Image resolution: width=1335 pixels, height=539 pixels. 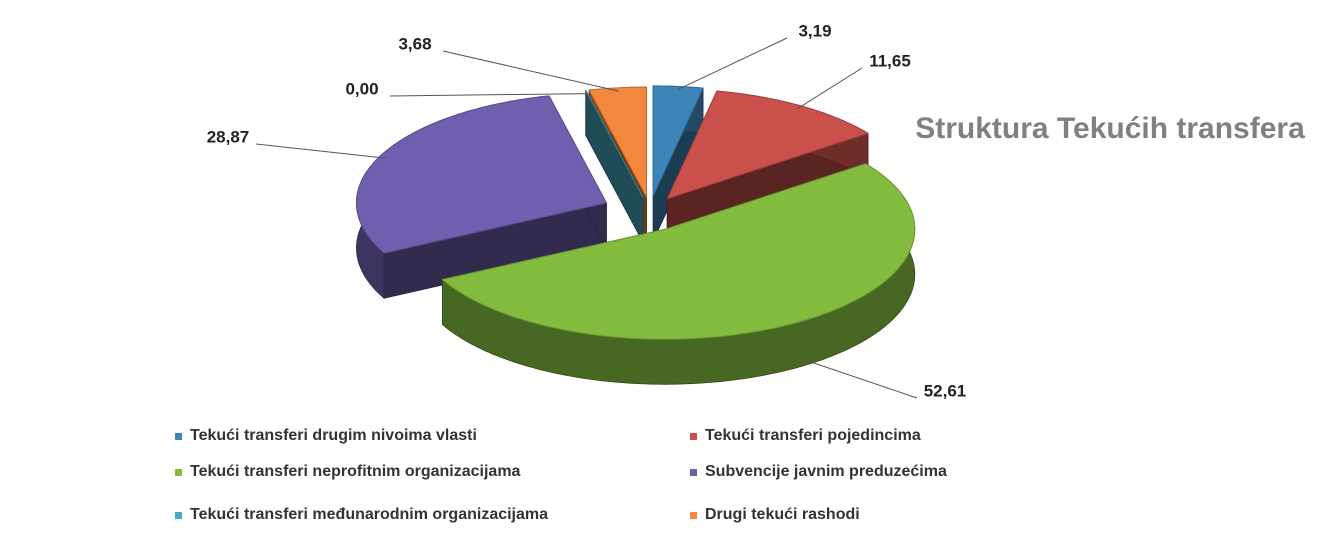 I want to click on legend-label: Tekući transferi drugim nivoima vlasti, so click(x=333, y=435).